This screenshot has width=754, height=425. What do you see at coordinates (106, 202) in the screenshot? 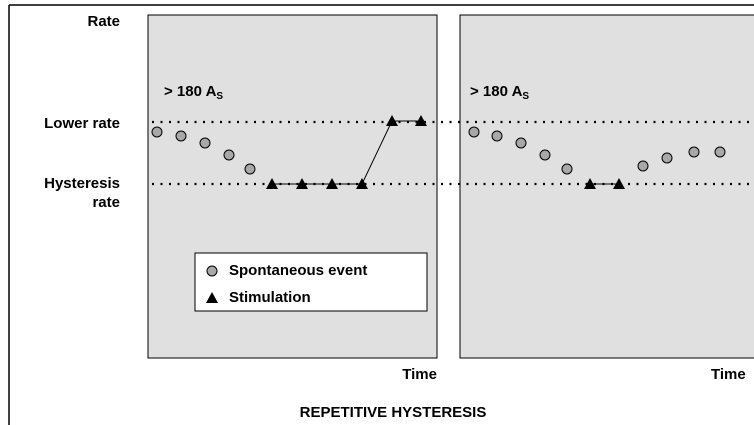
I see `hysteresis-label: rate` at bounding box center [106, 202].